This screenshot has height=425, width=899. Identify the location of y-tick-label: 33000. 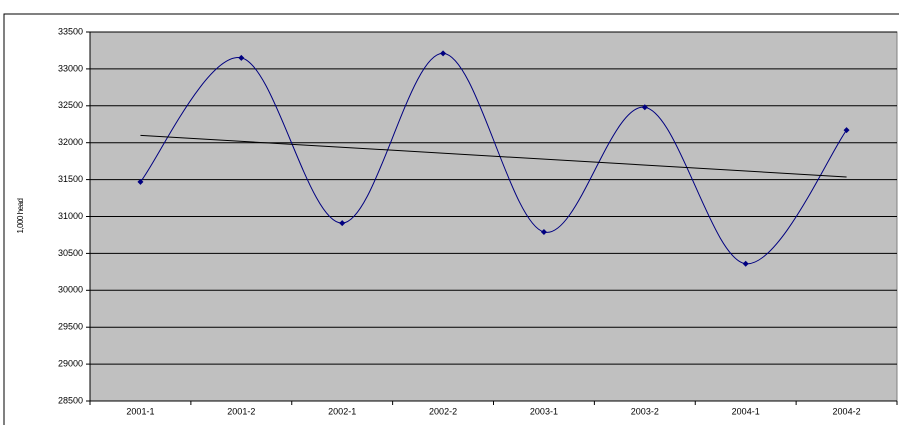
(70, 68).